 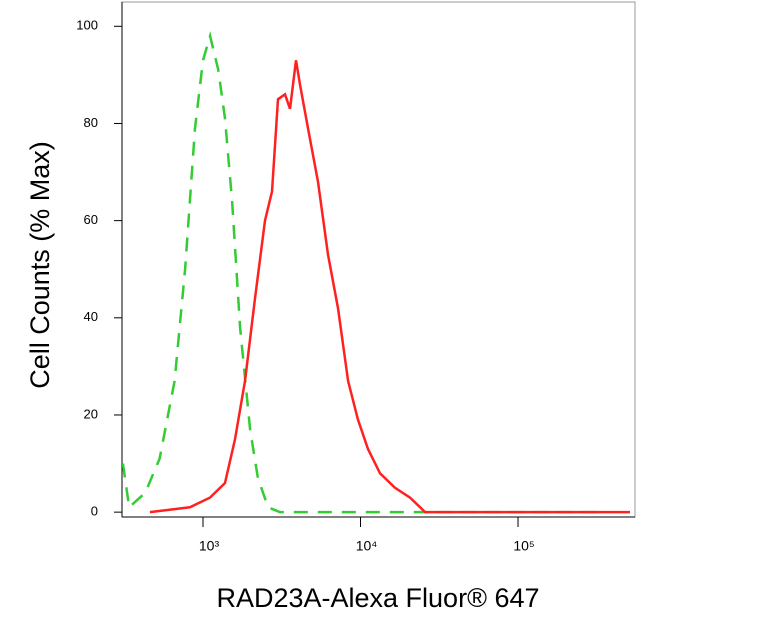 What do you see at coordinates (91, 122) in the screenshot?
I see `y-tick-label: 80` at bounding box center [91, 122].